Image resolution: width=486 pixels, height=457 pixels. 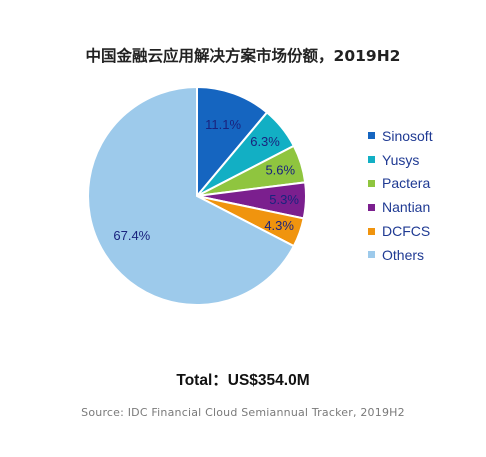 What do you see at coordinates (284, 199) in the screenshot?
I see `data-label-nantian: 5.3%` at bounding box center [284, 199].